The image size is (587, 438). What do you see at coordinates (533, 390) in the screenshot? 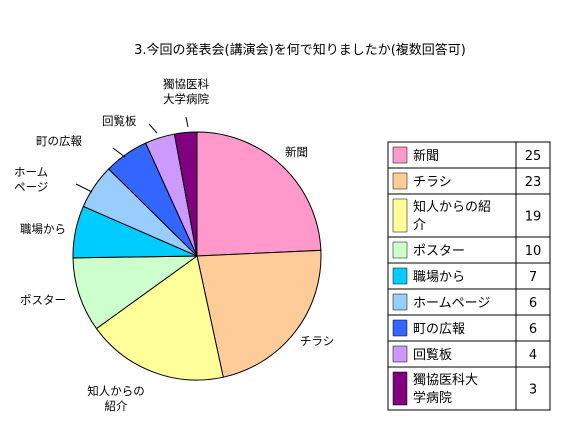
I see `legend-value-9: 3` at bounding box center [533, 390].